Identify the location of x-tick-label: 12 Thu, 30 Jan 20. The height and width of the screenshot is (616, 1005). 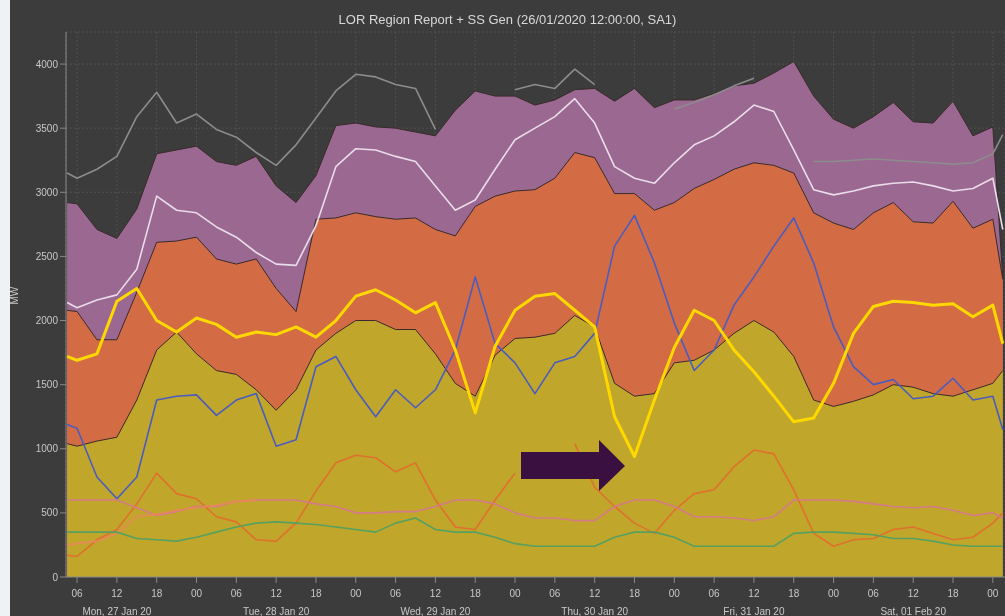
(595, 602).